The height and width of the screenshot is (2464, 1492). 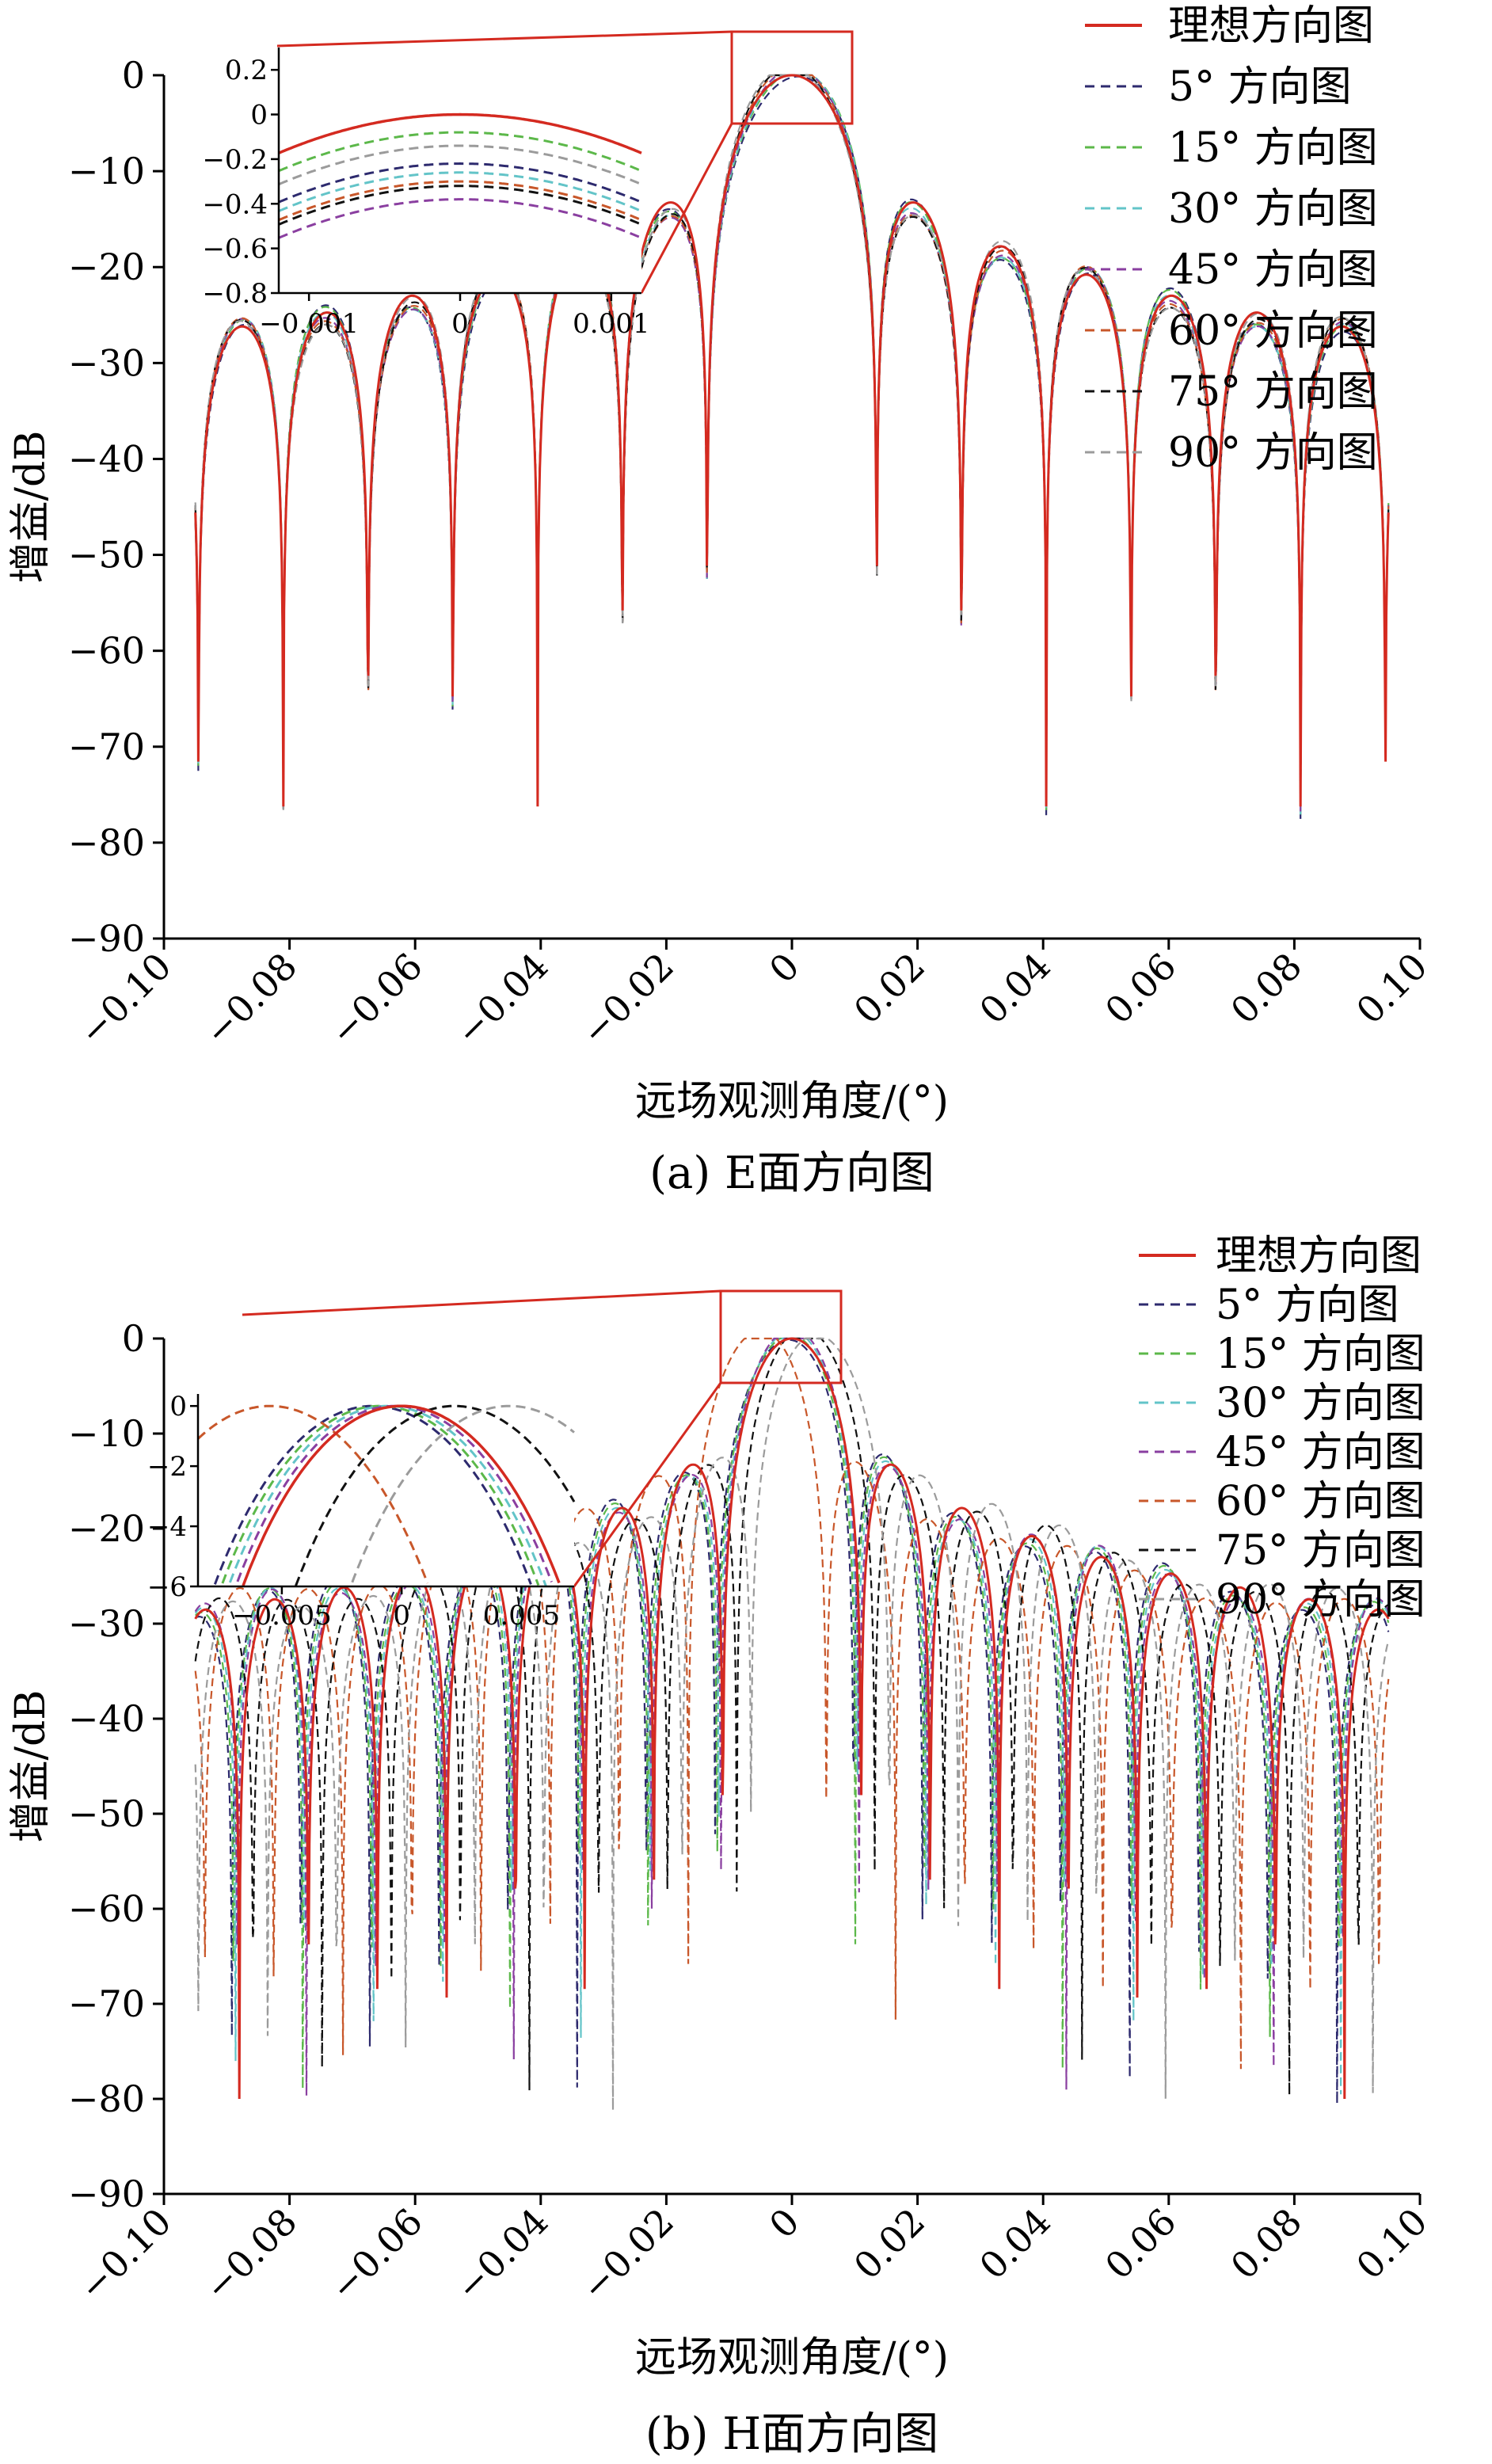 What do you see at coordinates (460, 191) in the screenshot?
I see `inset-series-line-s30` at bounding box center [460, 191].